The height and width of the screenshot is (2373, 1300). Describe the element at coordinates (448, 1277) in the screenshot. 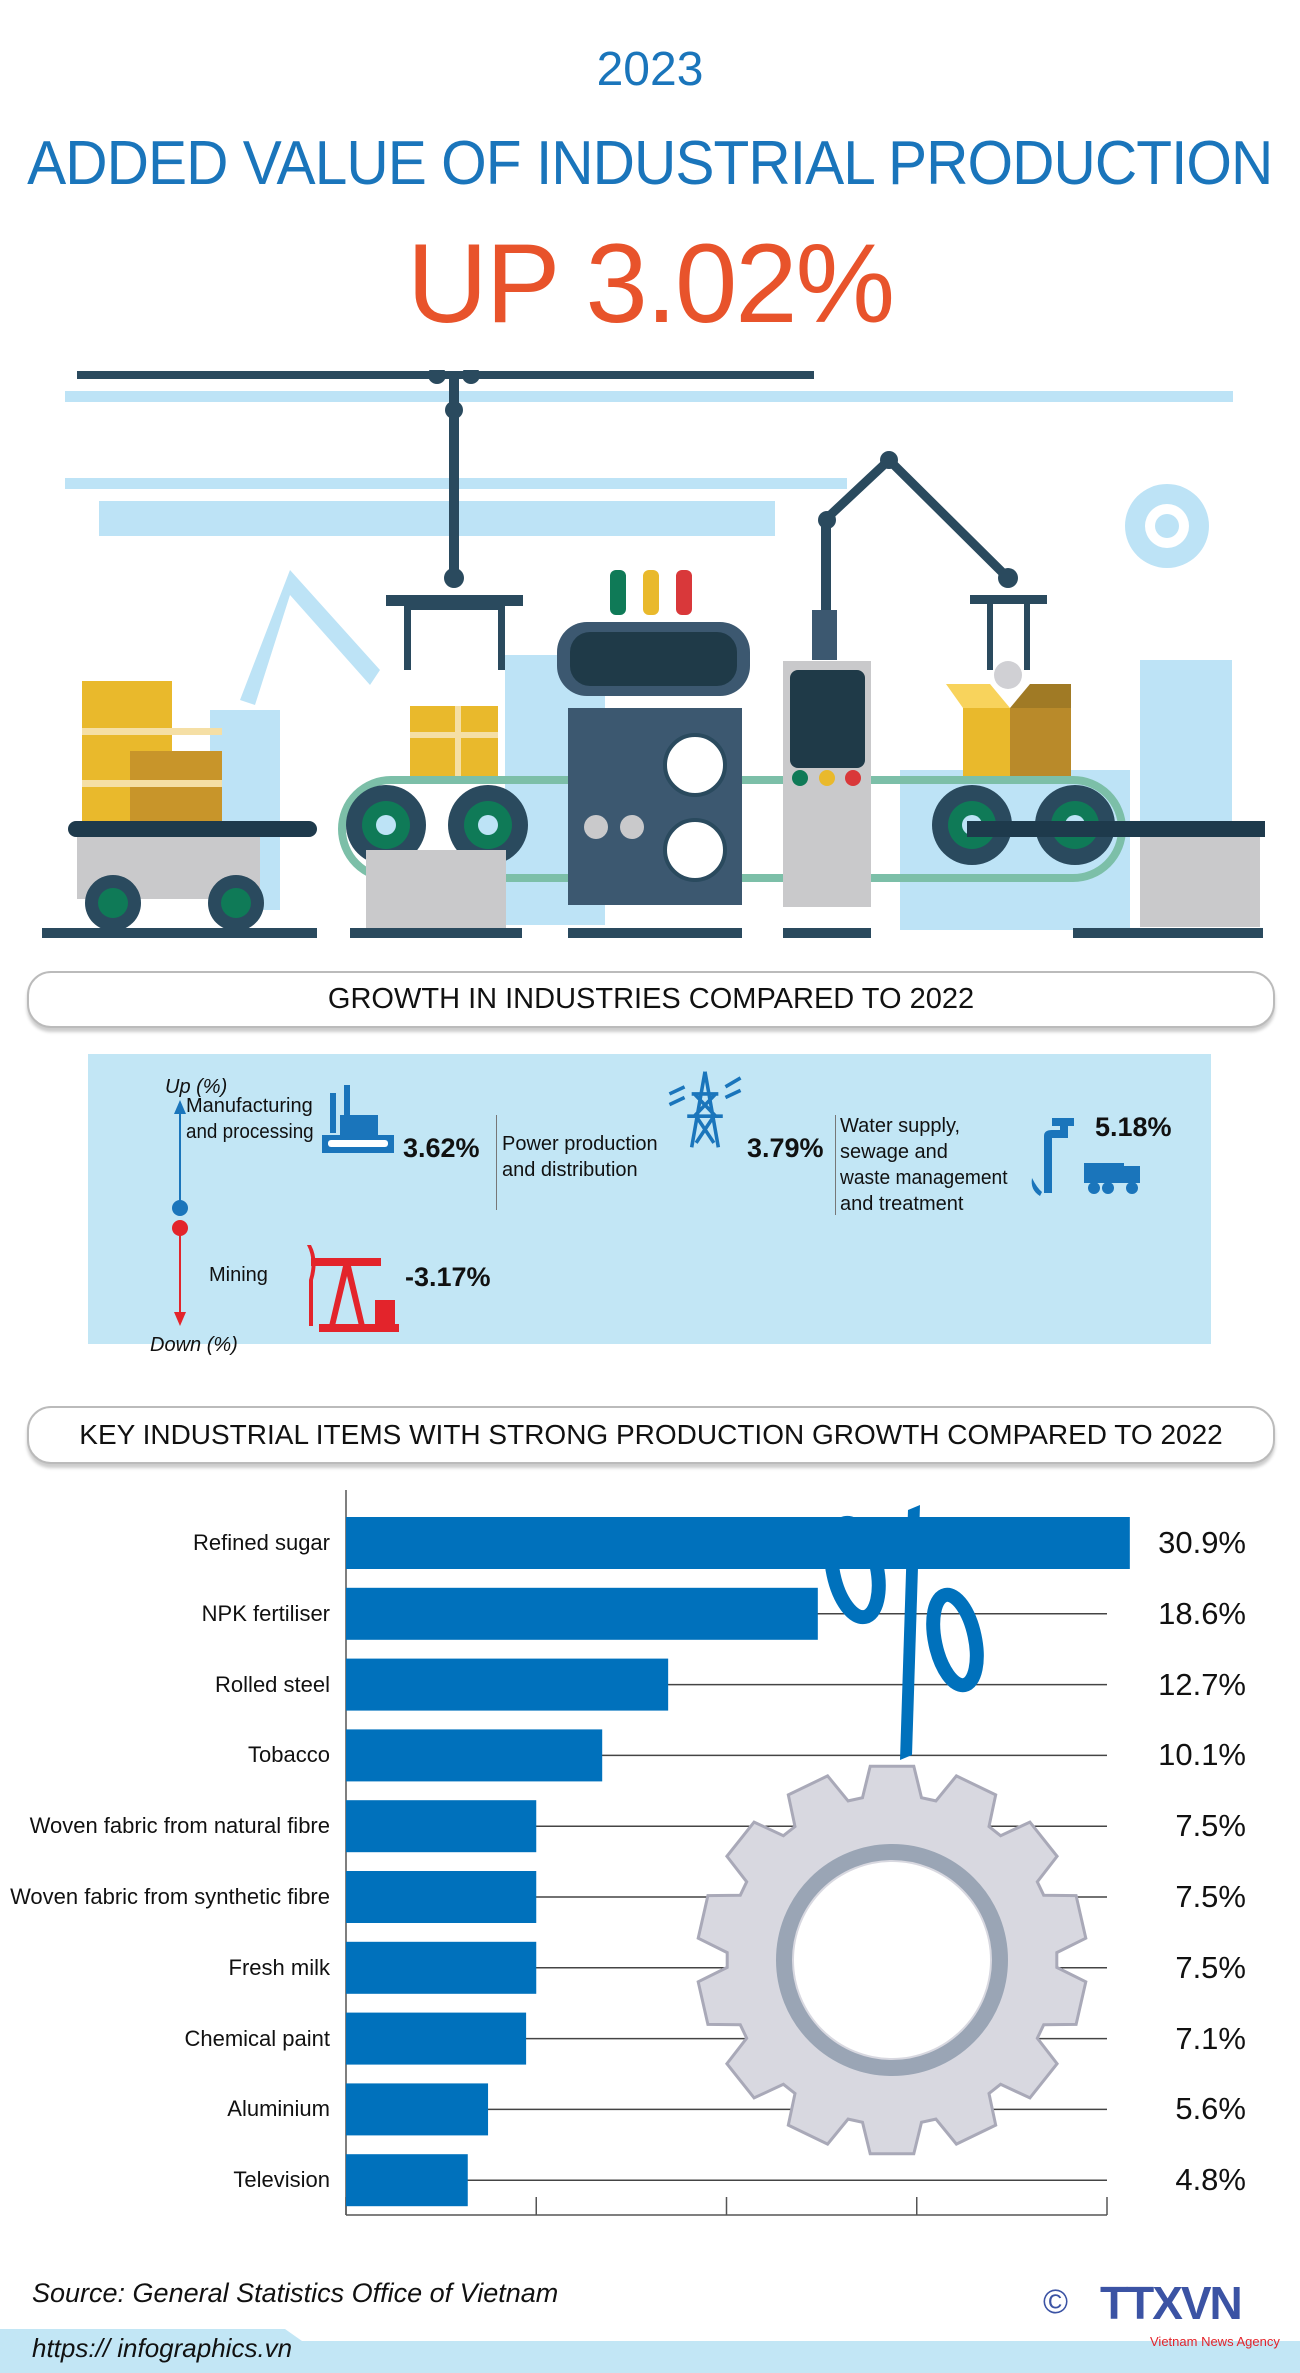

I see `industry-mining-value: -3.17%` at that location.